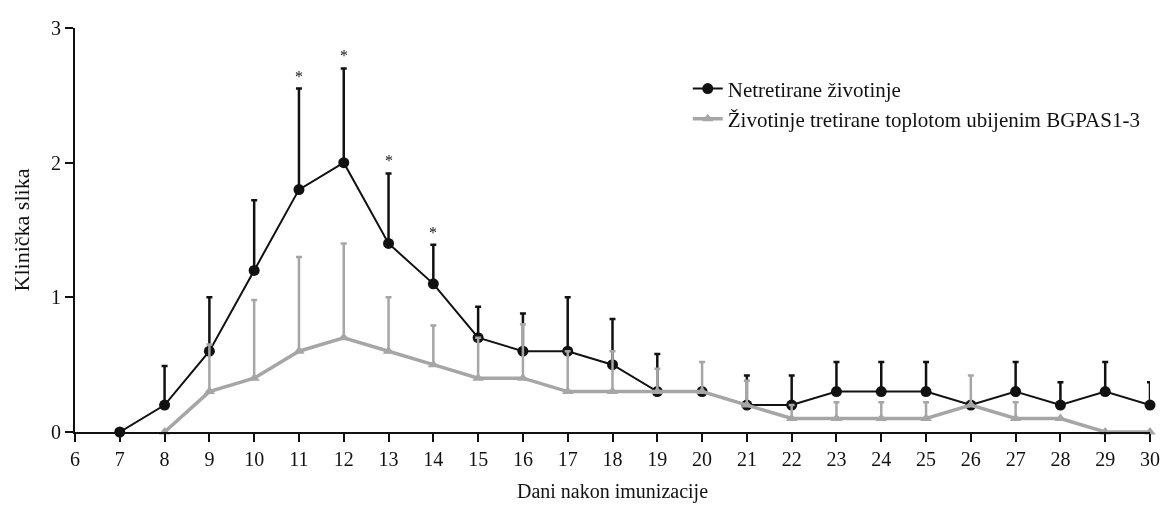 This screenshot has height=511, width=1172. What do you see at coordinates (1105, 459) in the screenshot?
I see `x-tick-label: 29` at bounding box center [1105, 459].